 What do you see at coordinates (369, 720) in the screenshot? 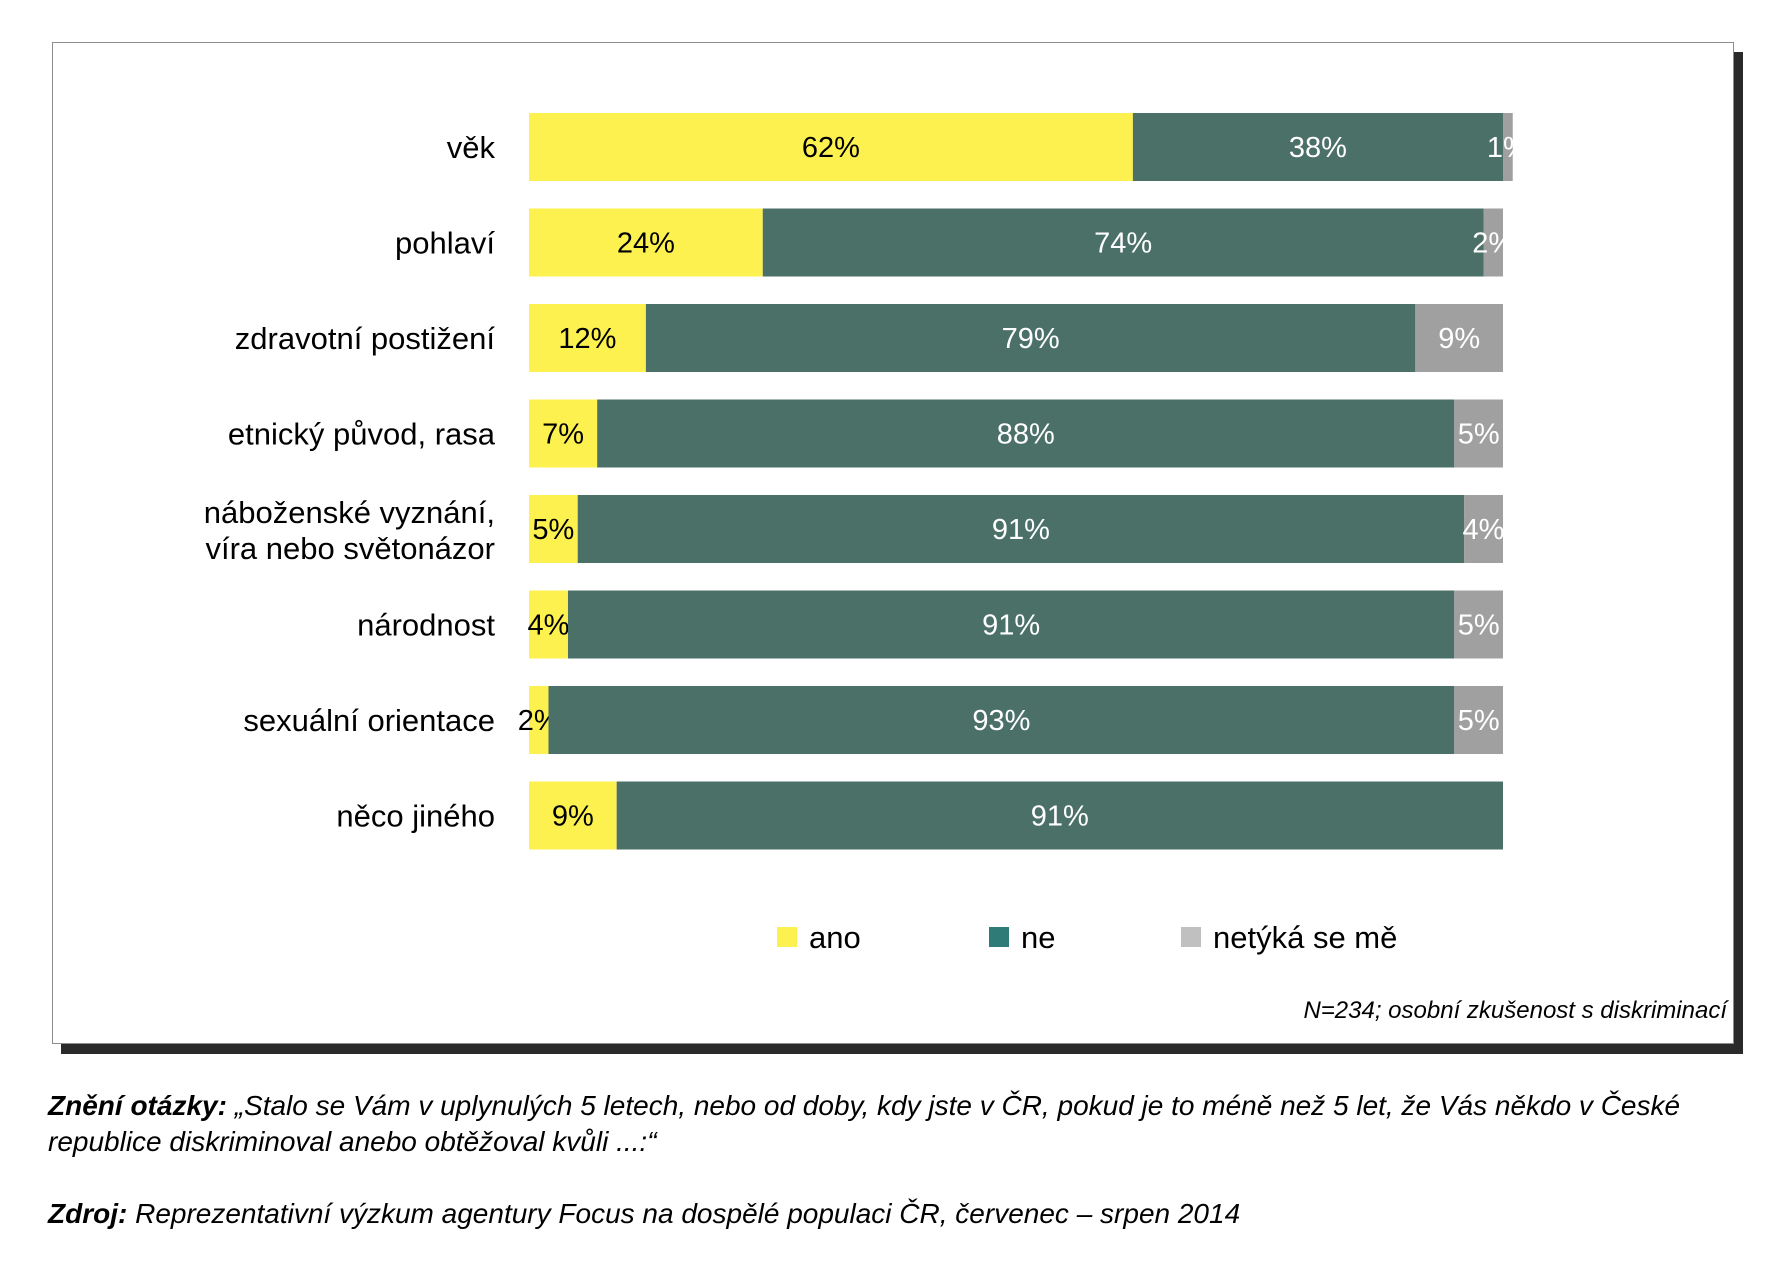
I see `category-label: sexuální orientace` at bounding box center [369, 720].